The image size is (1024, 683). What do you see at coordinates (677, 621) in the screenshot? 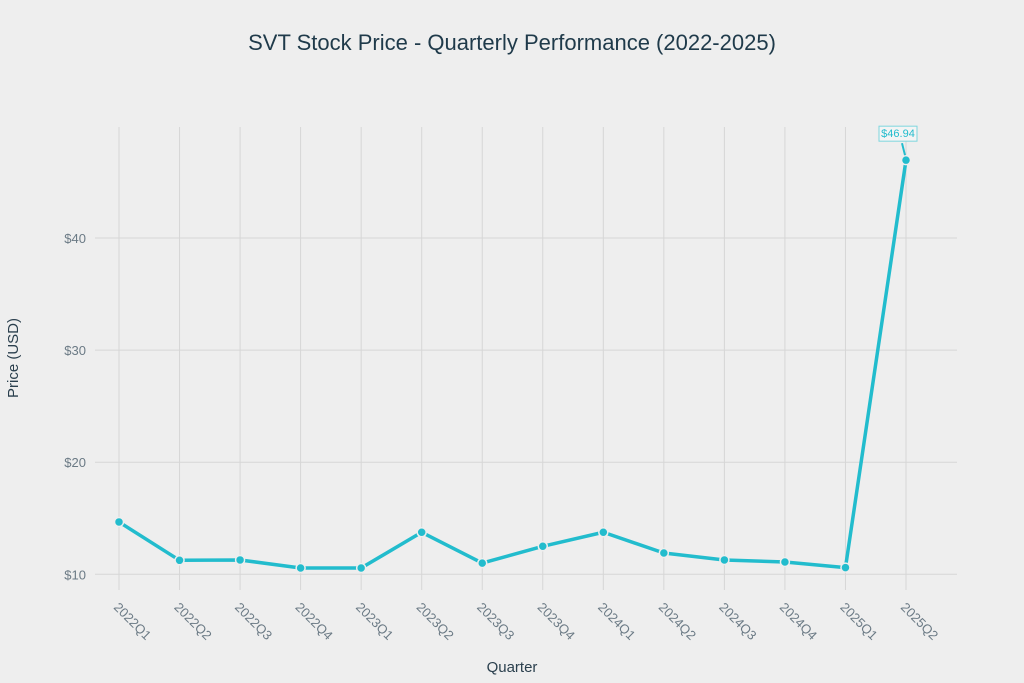
I see `x-tick-label: 2024Q2` at bounding box center [677, 621].